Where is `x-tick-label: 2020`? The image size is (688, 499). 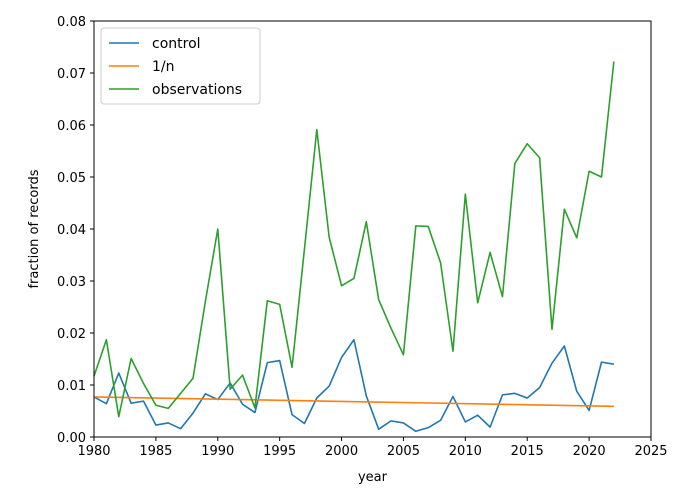
x-tick-label: 2020 is located at coordinates (589, 451).